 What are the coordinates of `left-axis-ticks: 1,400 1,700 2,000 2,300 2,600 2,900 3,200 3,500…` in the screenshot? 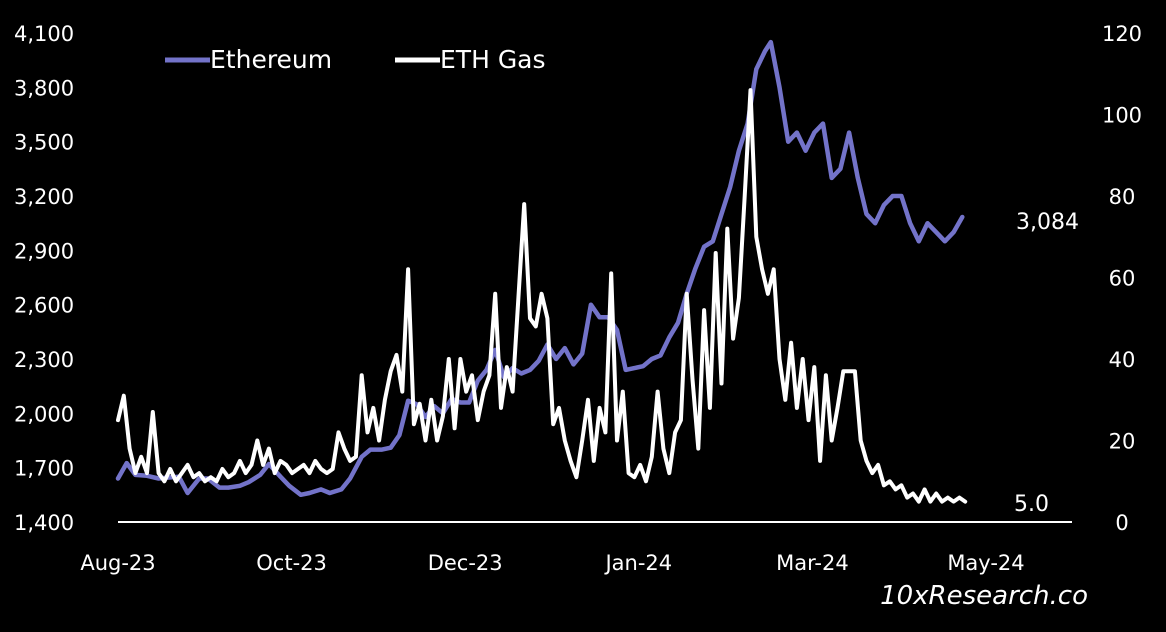 It's located at (44, 278).